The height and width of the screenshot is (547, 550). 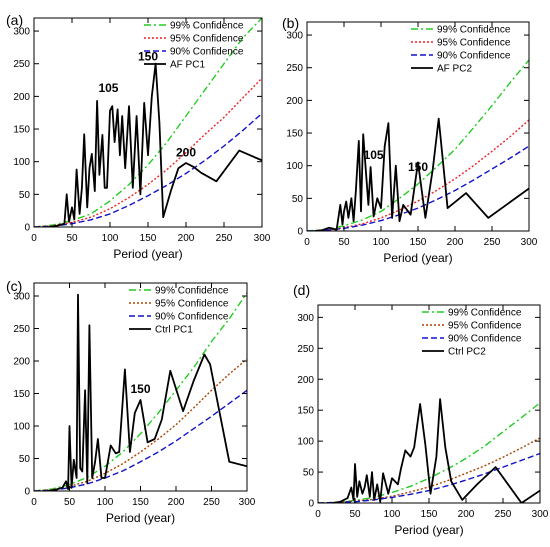 I want to click on annotation-label: 105, so click(x=374, y=155).